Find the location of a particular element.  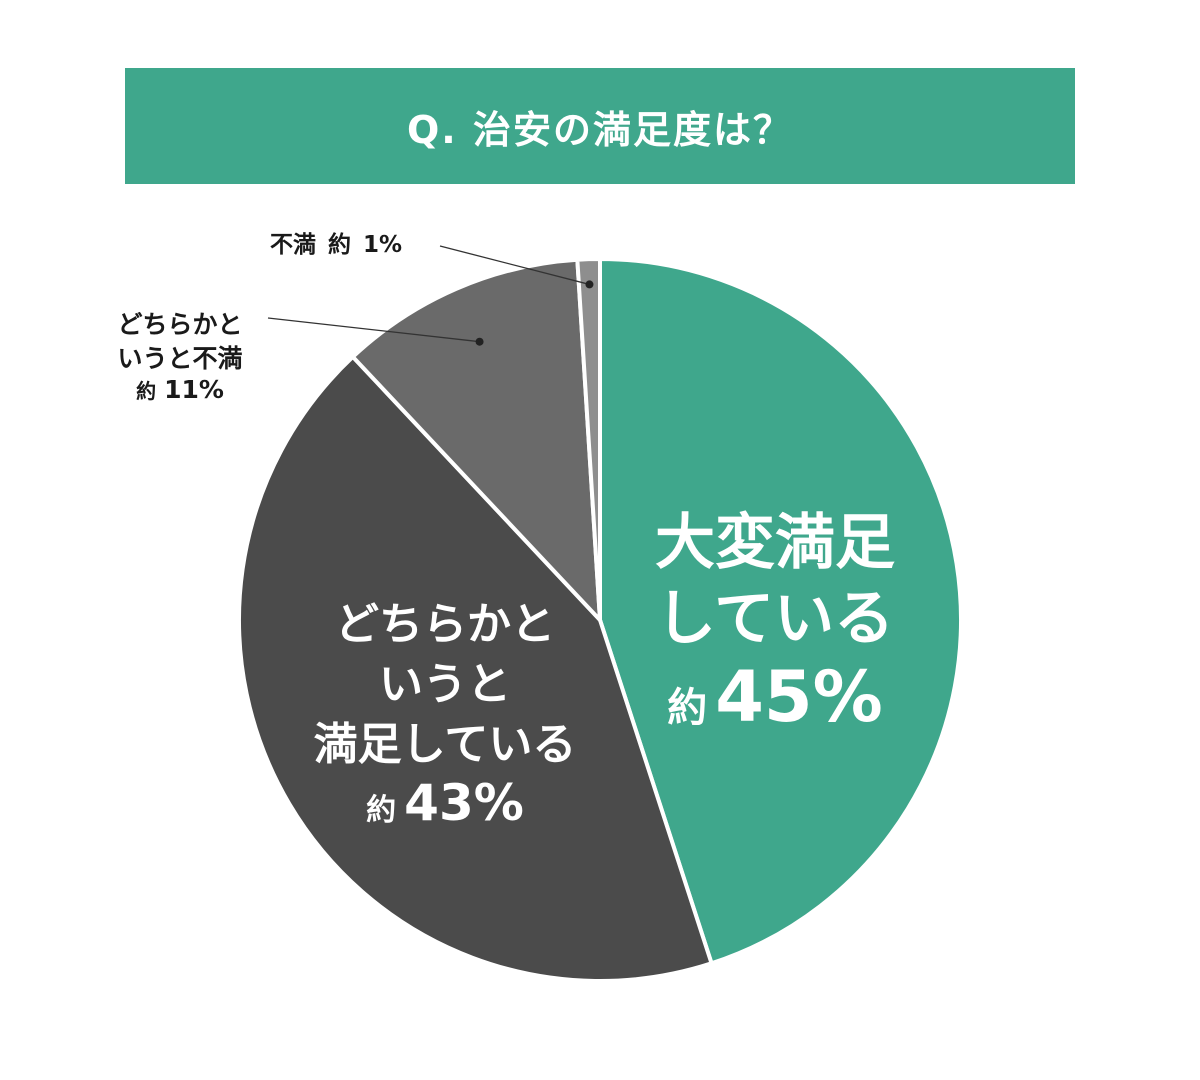

slice-label-dissatisfied: 不満 約 1% is located at coordinates (355, 245).